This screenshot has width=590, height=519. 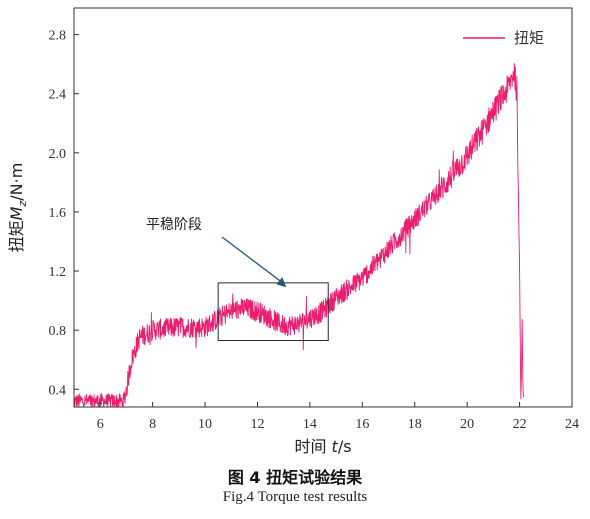 I want to click on caption-english: Fig.4 Torque test results, so click(x=295, y=497).